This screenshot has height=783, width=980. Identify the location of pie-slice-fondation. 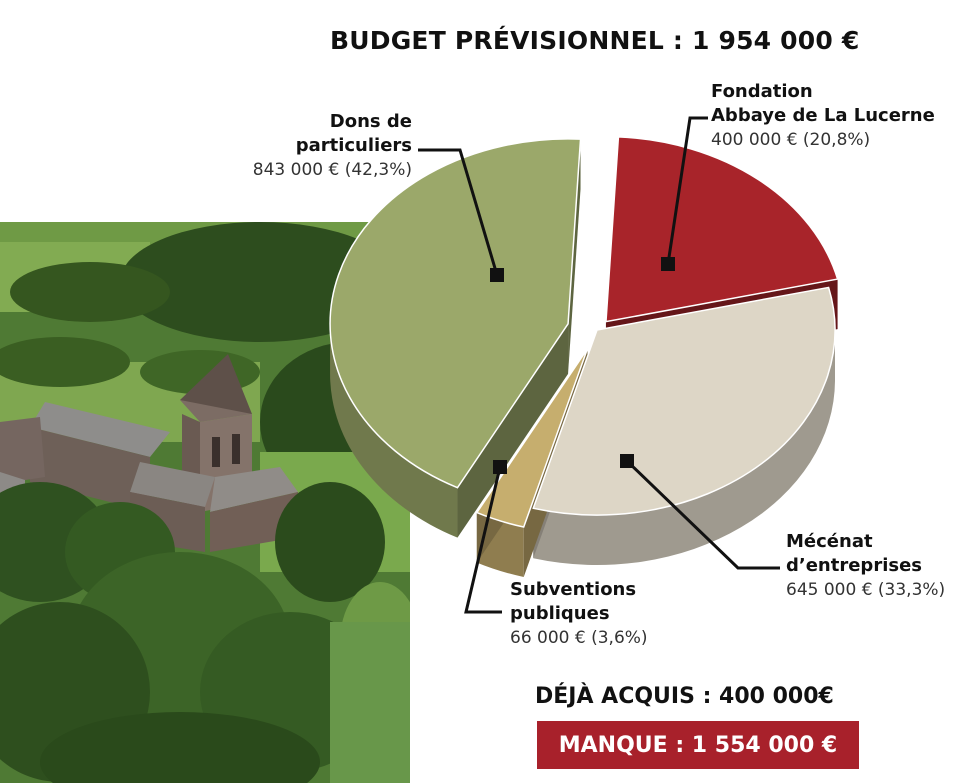
(722, 229).